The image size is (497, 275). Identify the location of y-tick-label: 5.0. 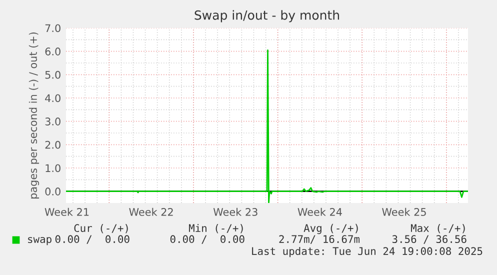
(52, 74).